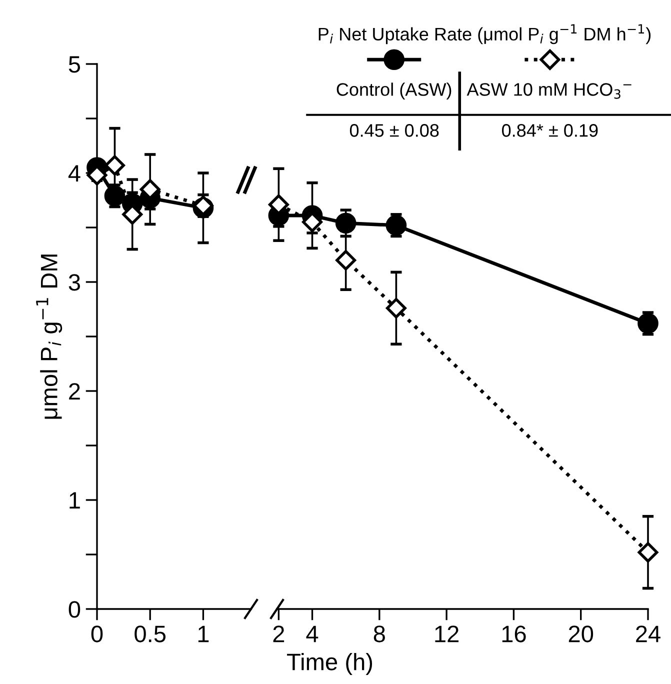 This screenshot has width=671, height=684. I want to click on annotation: 0.84* ± 0.19, so click(550, 130).